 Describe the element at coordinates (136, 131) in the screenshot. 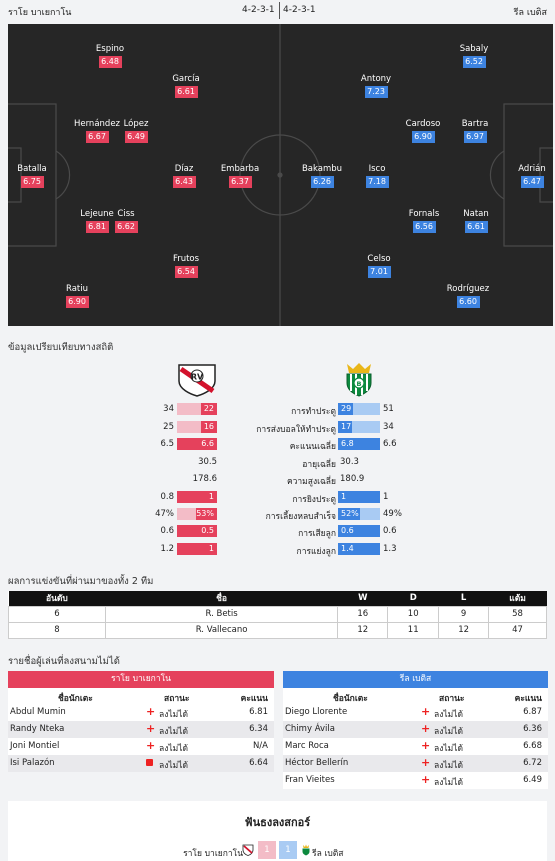

I see `home-player: López 6.49` at that location.